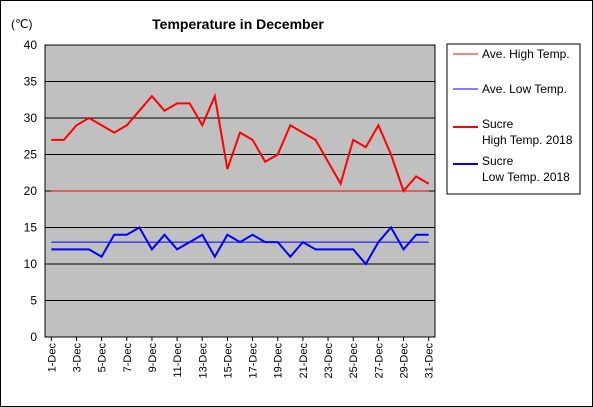 Image resolution: width=593 pixels, height=407 pixels. Describe the element at coordinates (153, 358) in the screenshot. I see `x-tick-label: 9-Dec` at that location.